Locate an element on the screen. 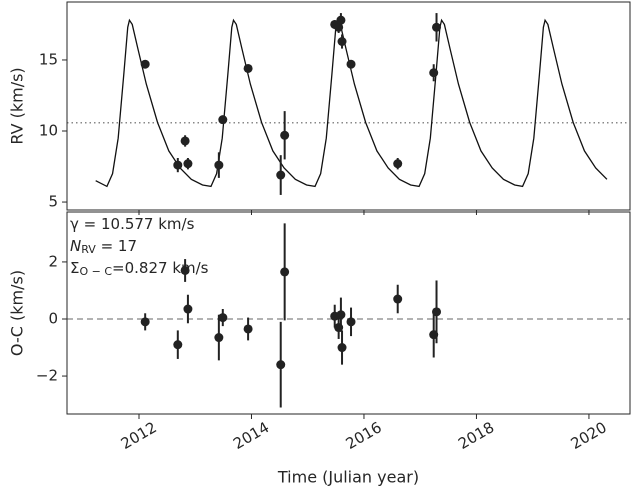  y-tick-label: 5 is located at coordinates (53, 202).